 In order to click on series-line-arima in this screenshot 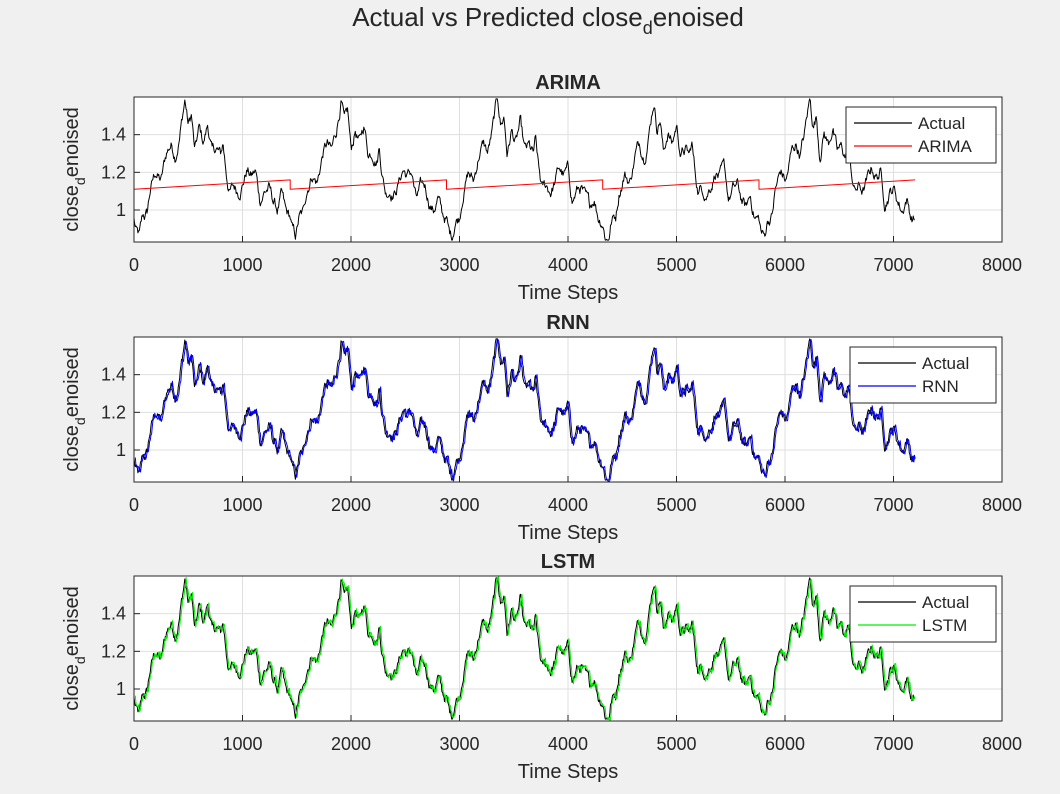, I will do `click(524, 184)`.